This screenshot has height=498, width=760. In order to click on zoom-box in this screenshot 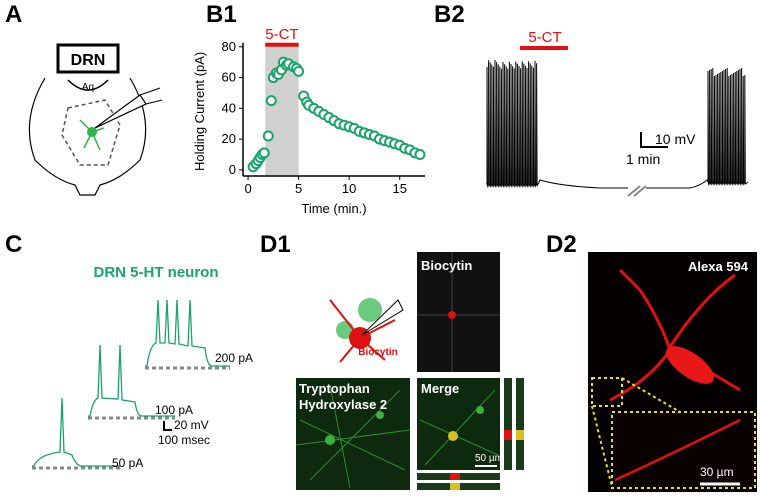, I will do `click(607, 392)`.